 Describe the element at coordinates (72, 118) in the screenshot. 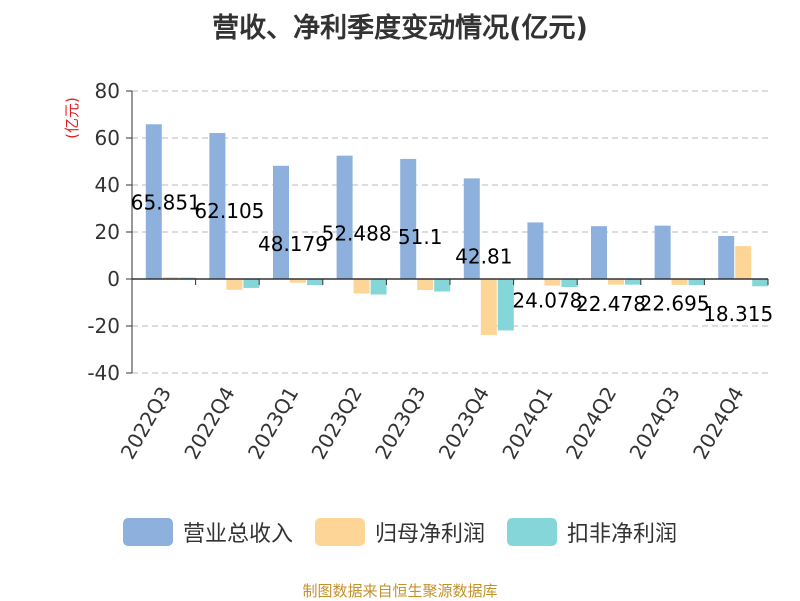

I see `y-axis-label: (亿元)` at that location.